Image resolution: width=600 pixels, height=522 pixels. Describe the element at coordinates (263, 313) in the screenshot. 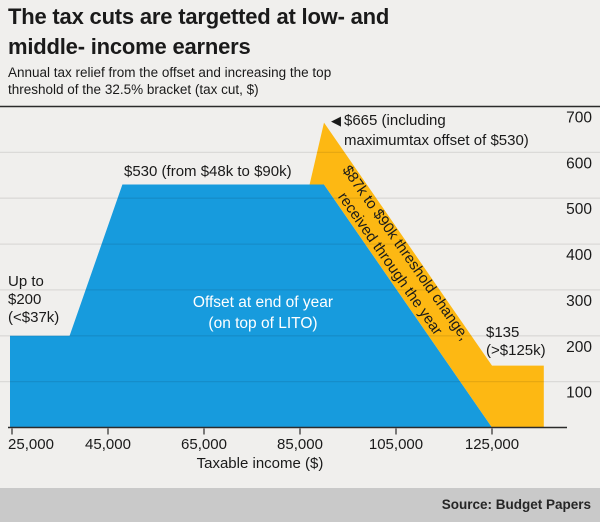

I see `blue-area-label: Offset at end of year (on top of LITO)` at that location.